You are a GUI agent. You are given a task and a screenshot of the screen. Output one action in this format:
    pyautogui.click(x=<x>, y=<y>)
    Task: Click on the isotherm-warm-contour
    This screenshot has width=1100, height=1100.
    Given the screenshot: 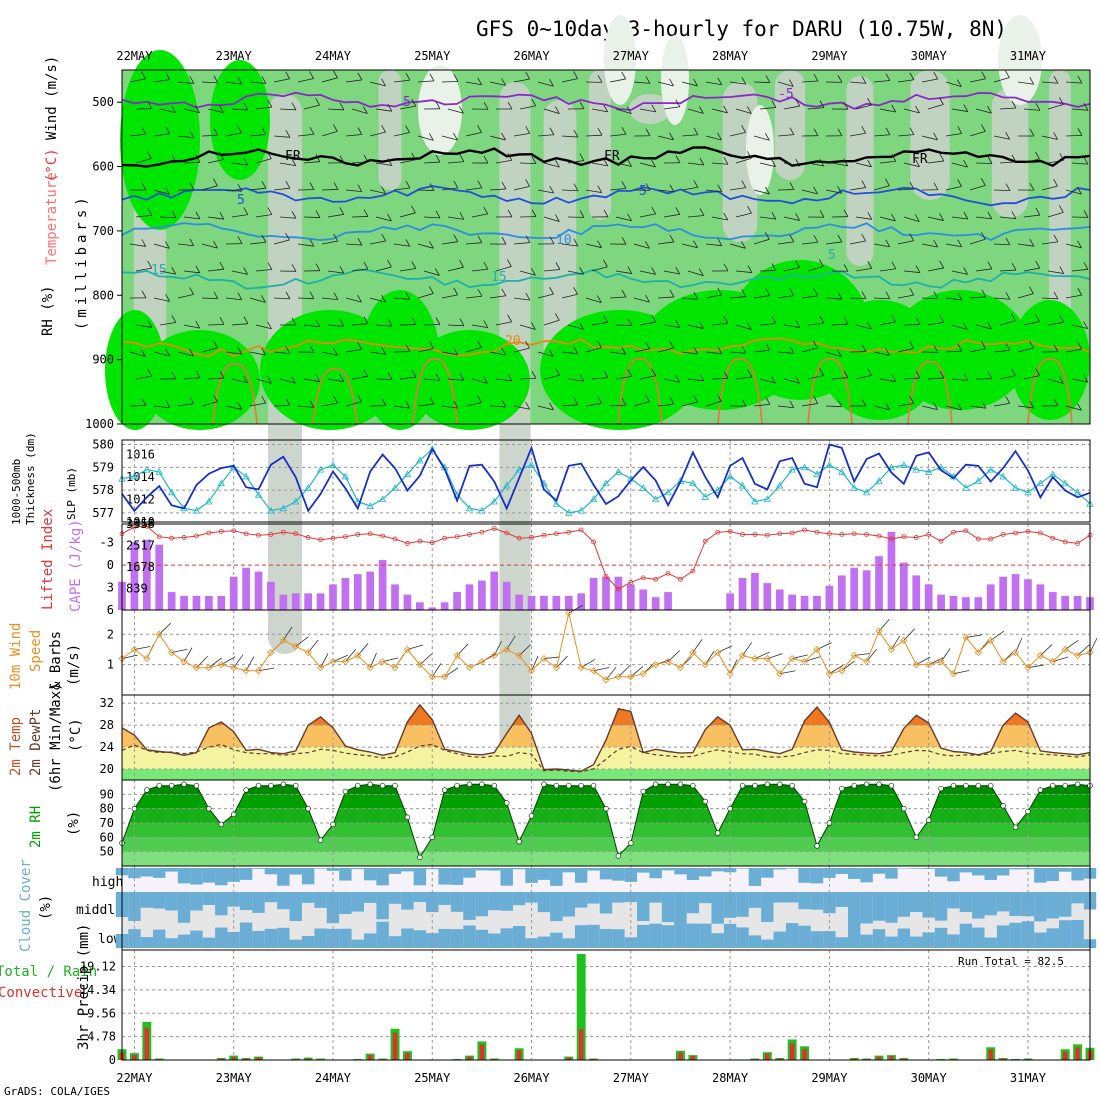 What is the action you would take?
    pyautogui.click(x=640, y=391)
    